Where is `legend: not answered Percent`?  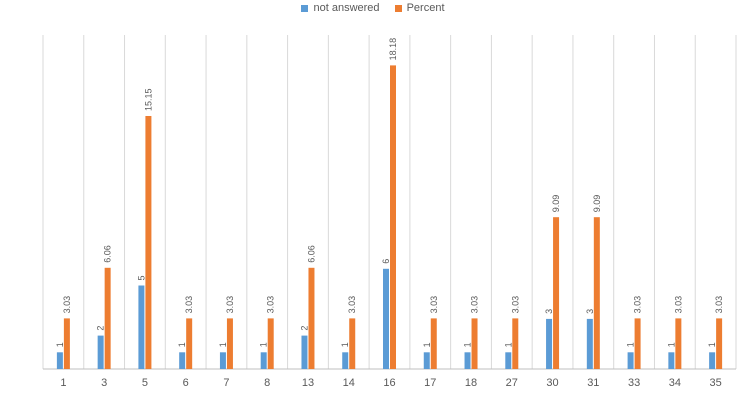 legend: not answered Percent is located at coordinates (373, 8).